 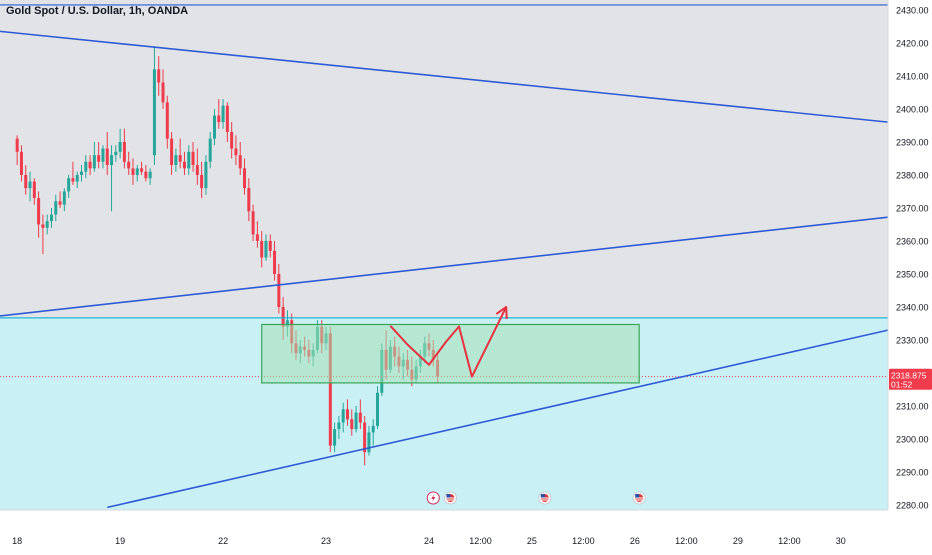 I want to click on price-scale-bg, so click(x=910, y=255).